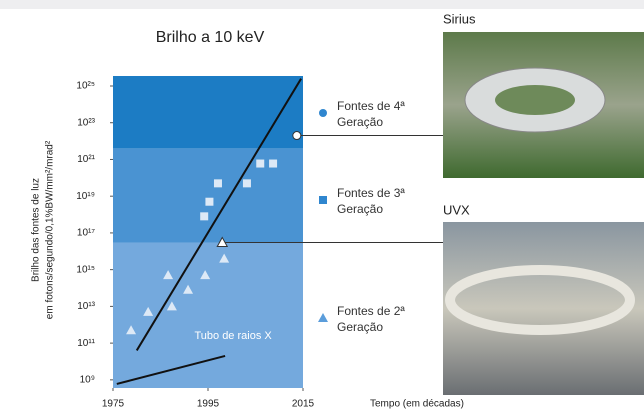  I want to click on legend-label: Fontes de 3ª Geração, so click(371, 201).